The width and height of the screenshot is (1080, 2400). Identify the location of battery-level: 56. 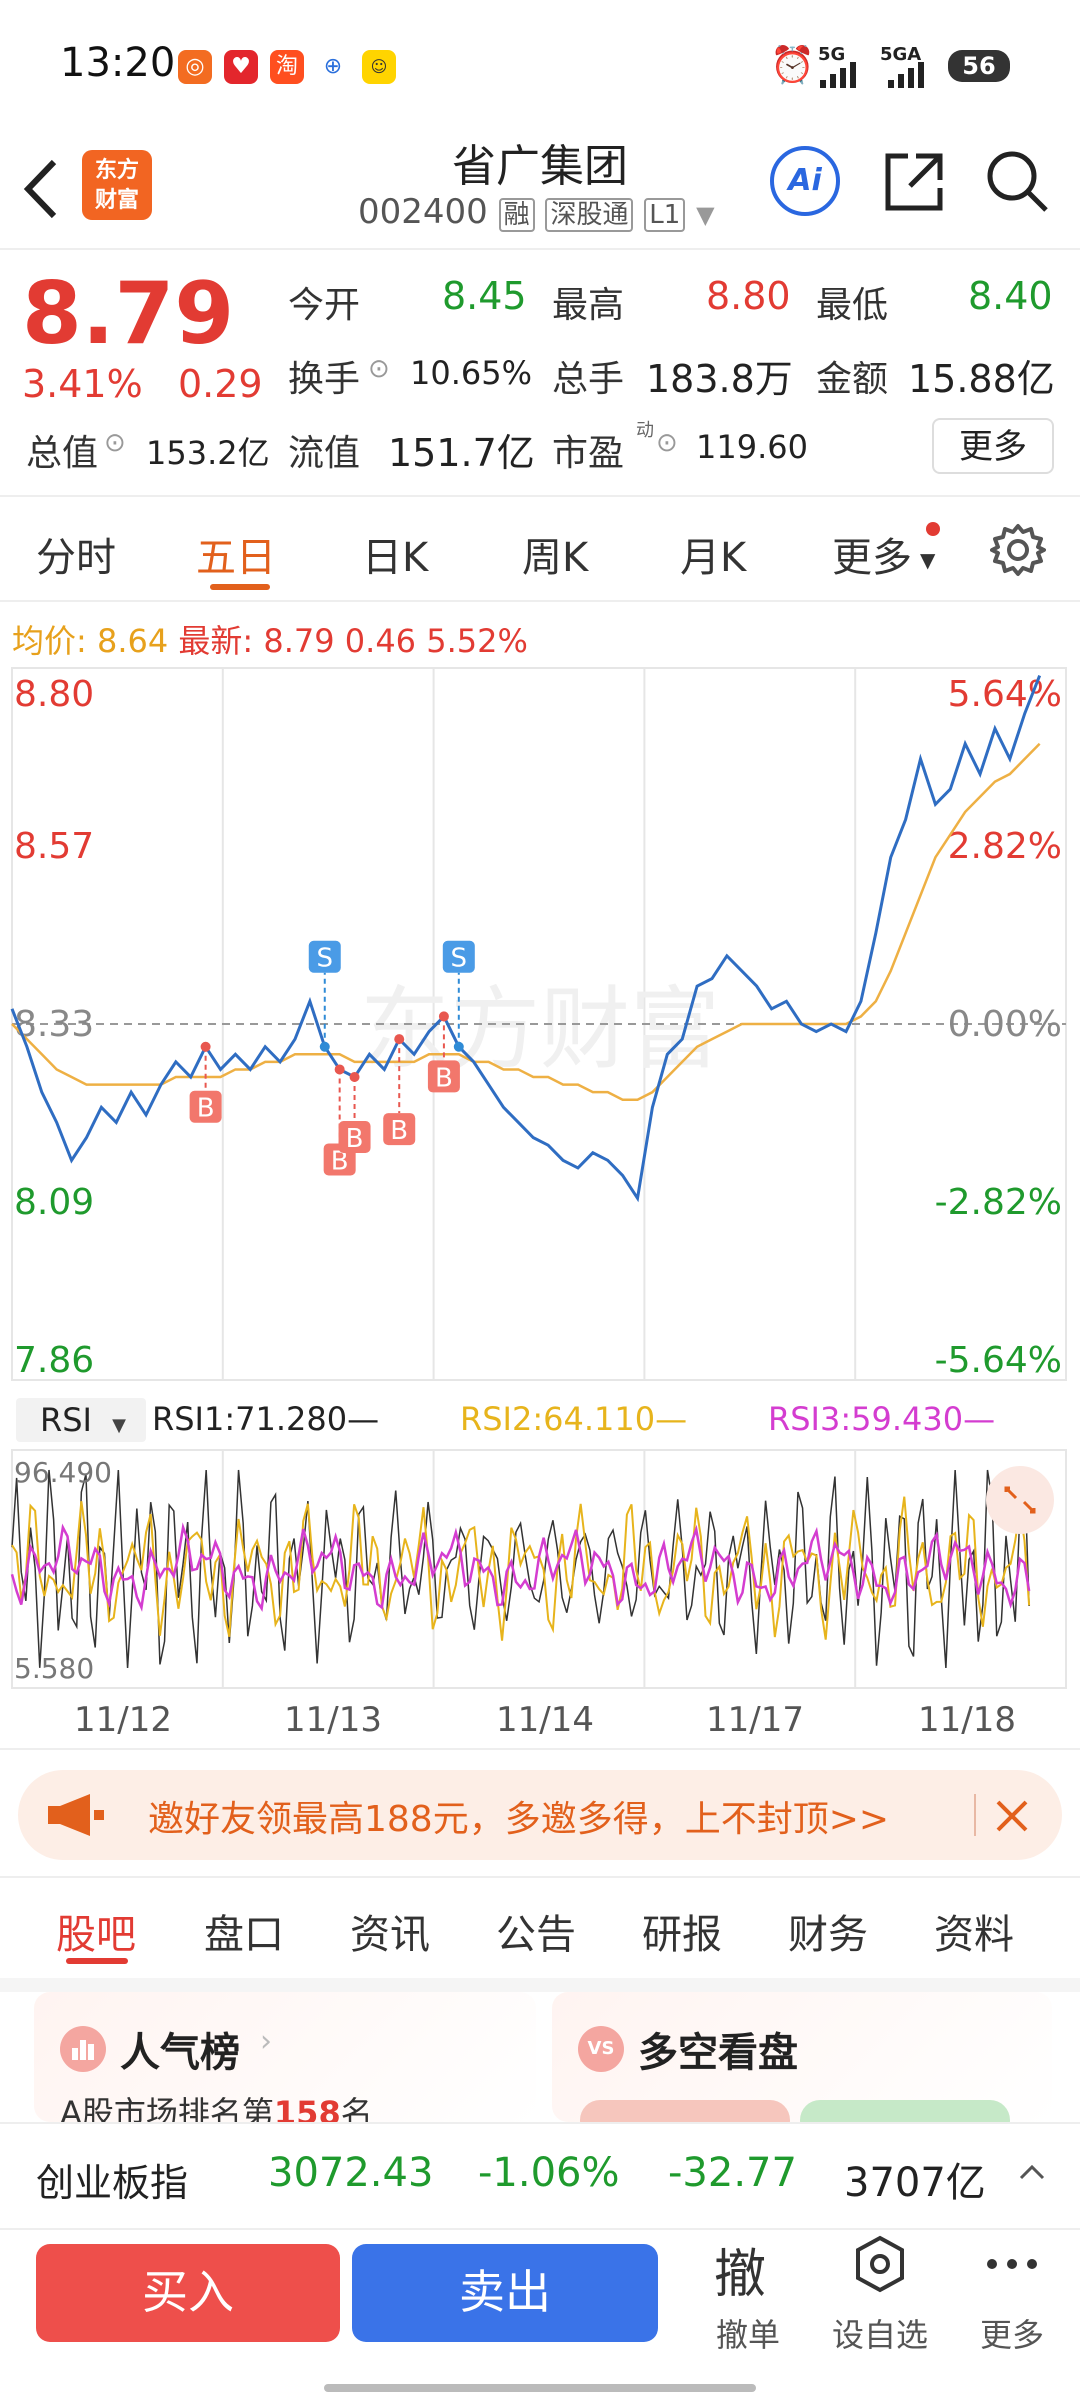
(979, 66).